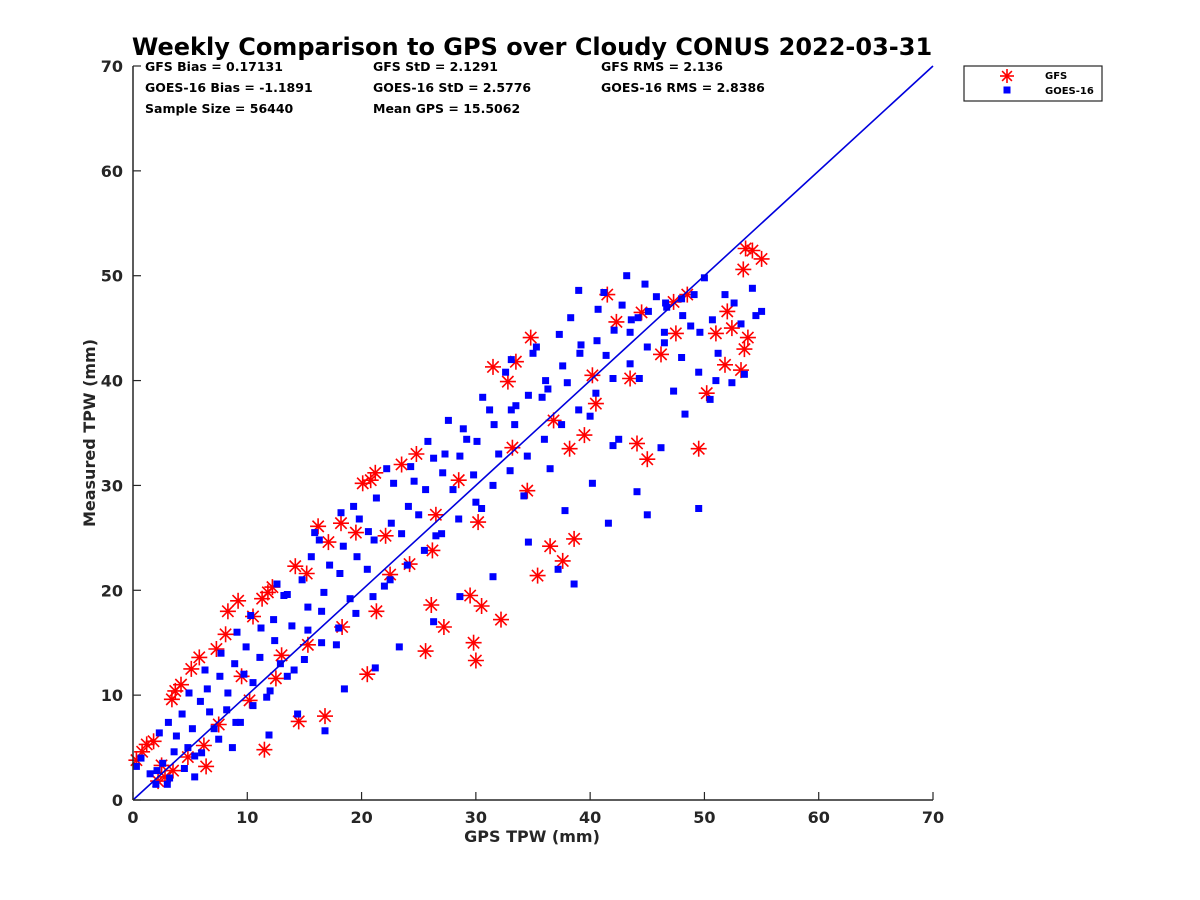 The width and height of the screenshot is (1200, 900). What do you see at coordinates (476, 817) in the screenshot?
I see `x-tick-label: 30` at bounding box center [476, 817].